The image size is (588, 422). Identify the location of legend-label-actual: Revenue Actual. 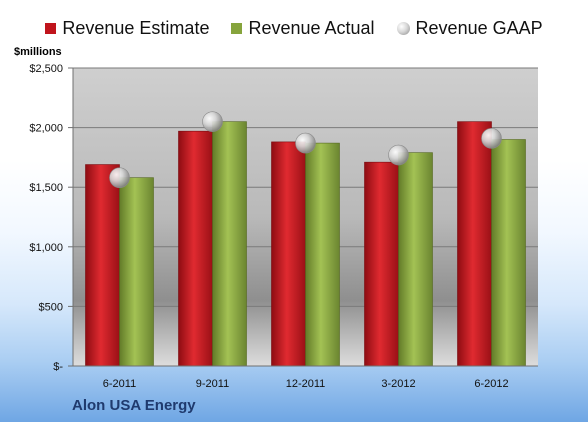
(311, 27).